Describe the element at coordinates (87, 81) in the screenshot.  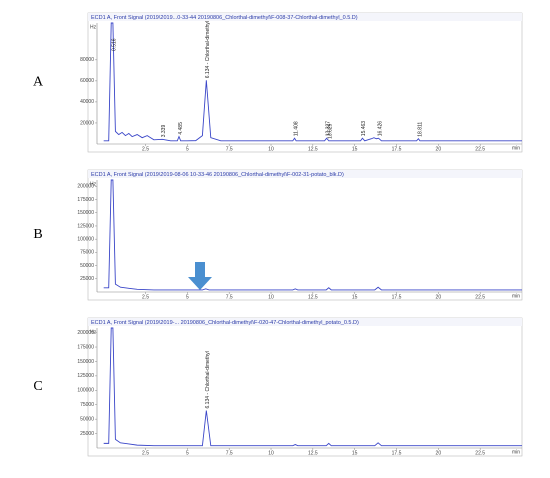
I see `y-tick-label: 60000` at that location.